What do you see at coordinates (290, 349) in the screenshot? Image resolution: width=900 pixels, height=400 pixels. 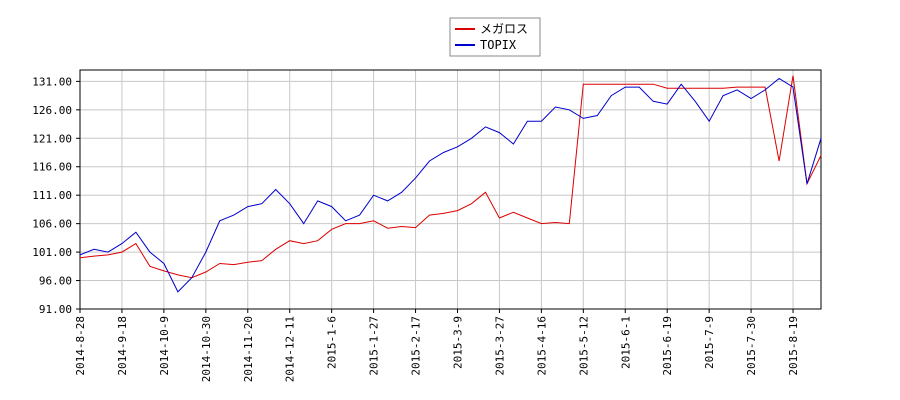 I see `x-tick-label: 2014-12-11` at bounding box center [290, 349].